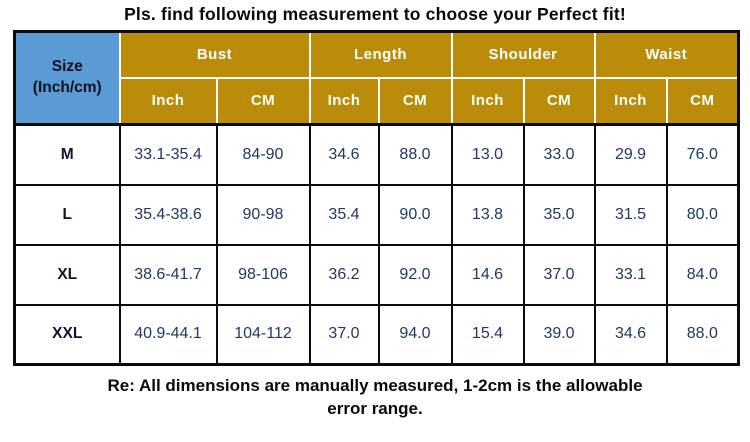 The height and width of the screenshot is (442, 750). Describe the element at coordinates (487, 154) in the screenshot. I see `cell-m-shoulder-inch: 13.0` at that location.